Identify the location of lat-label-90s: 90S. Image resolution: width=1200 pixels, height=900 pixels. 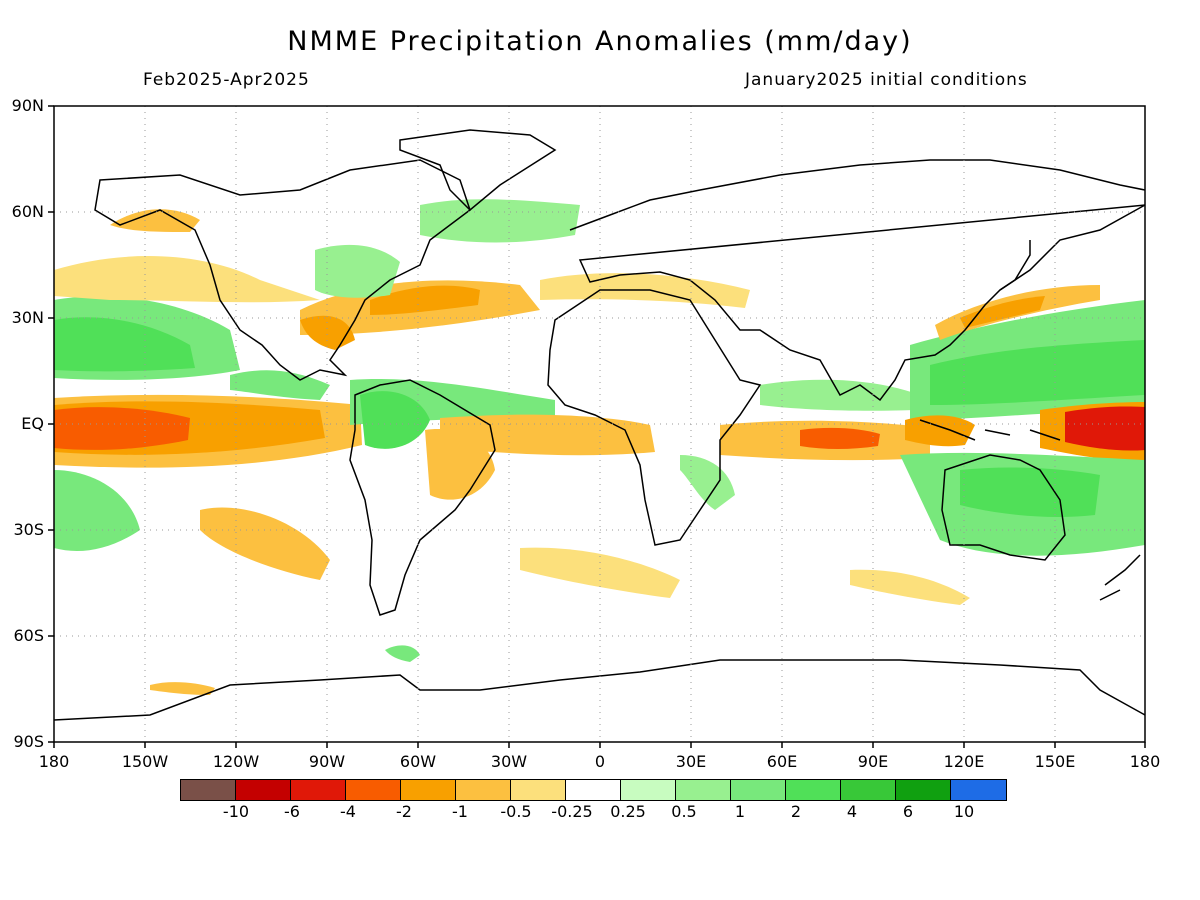
(28, 741).